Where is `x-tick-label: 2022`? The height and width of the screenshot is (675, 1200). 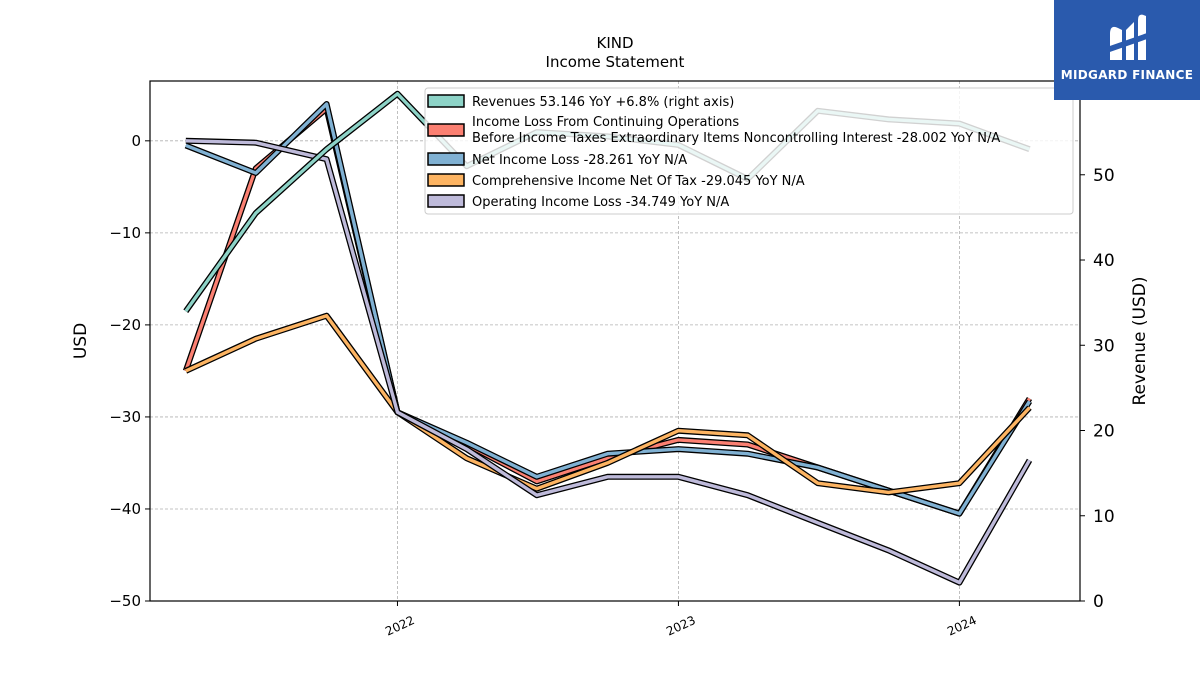
x-tick-label: 2022 is located at coordinates (400, 626).